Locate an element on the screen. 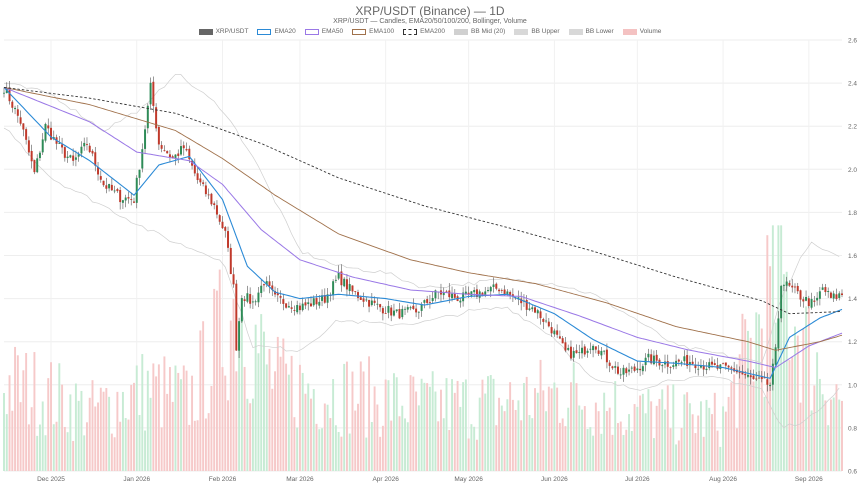  legend-item: BB Lower is located at coordinates (591, 31).